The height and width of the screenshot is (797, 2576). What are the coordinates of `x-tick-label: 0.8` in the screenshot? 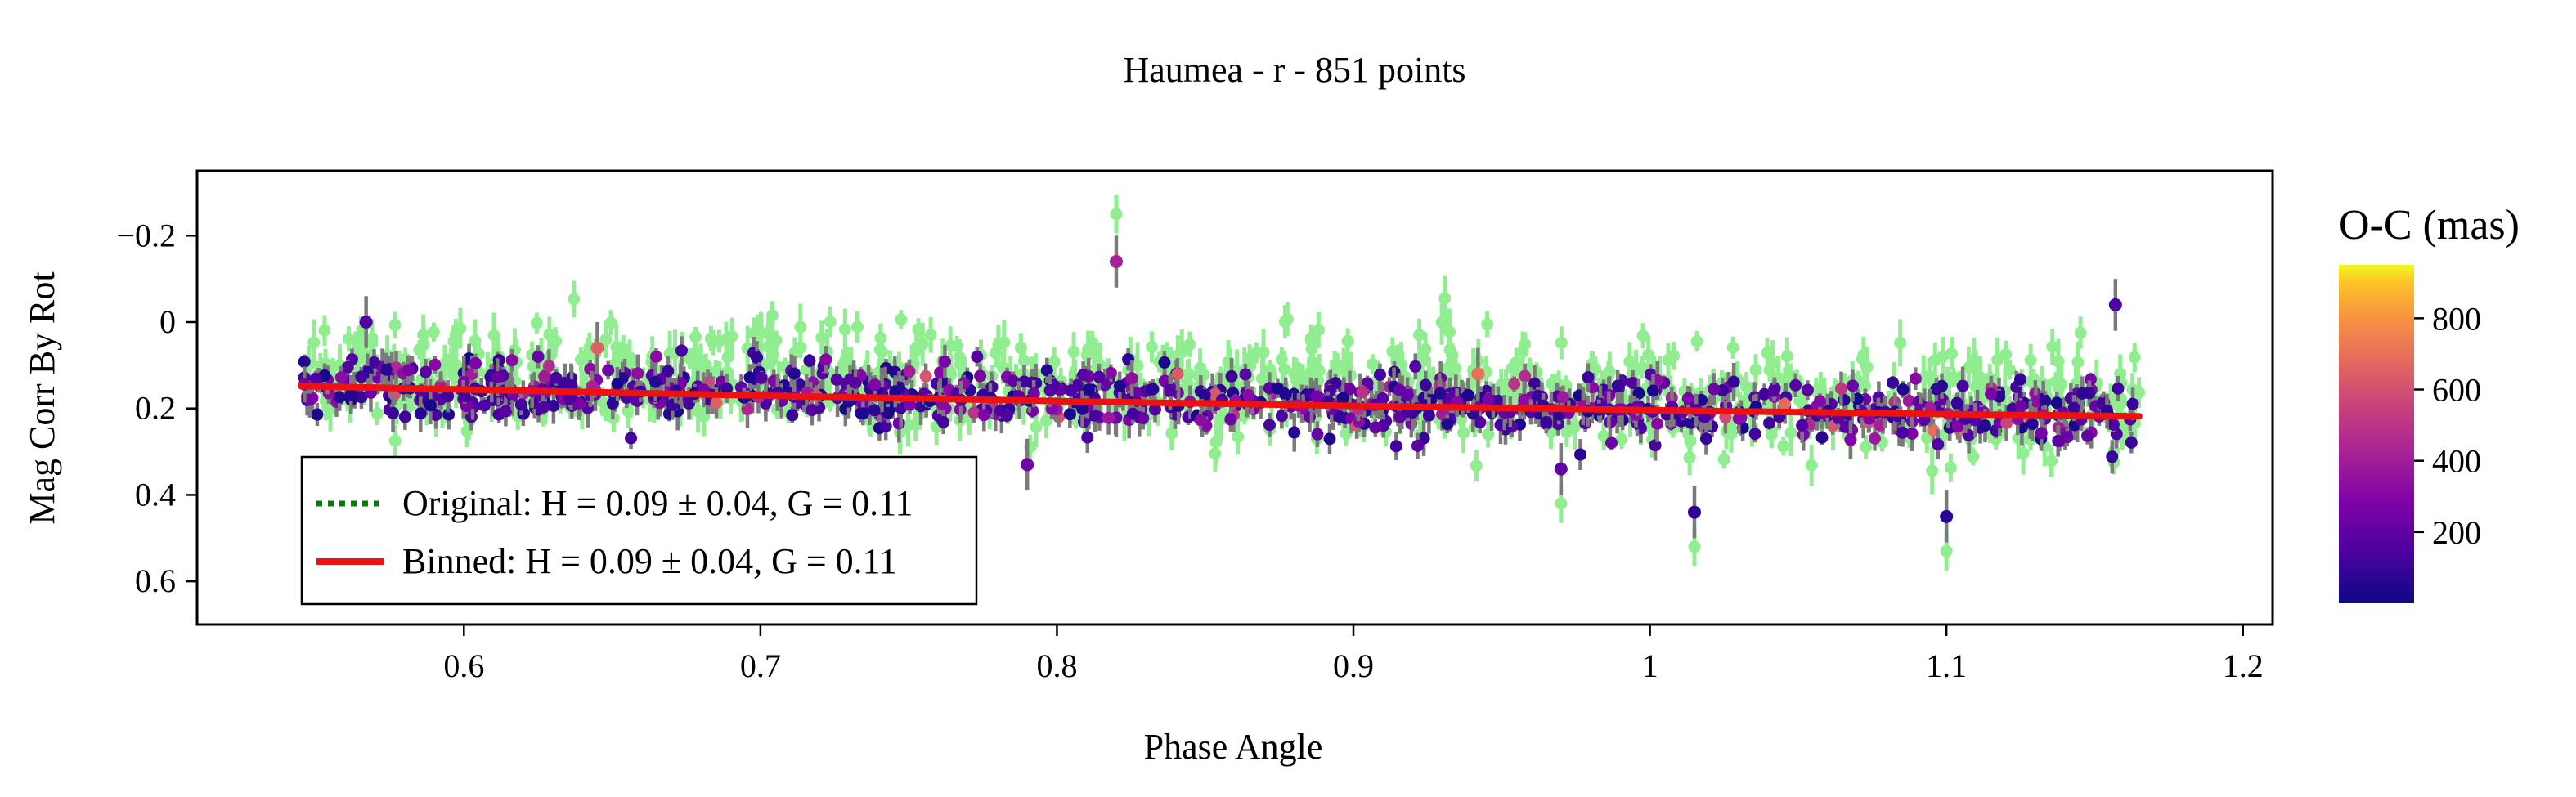 It's located at (1056, 665).